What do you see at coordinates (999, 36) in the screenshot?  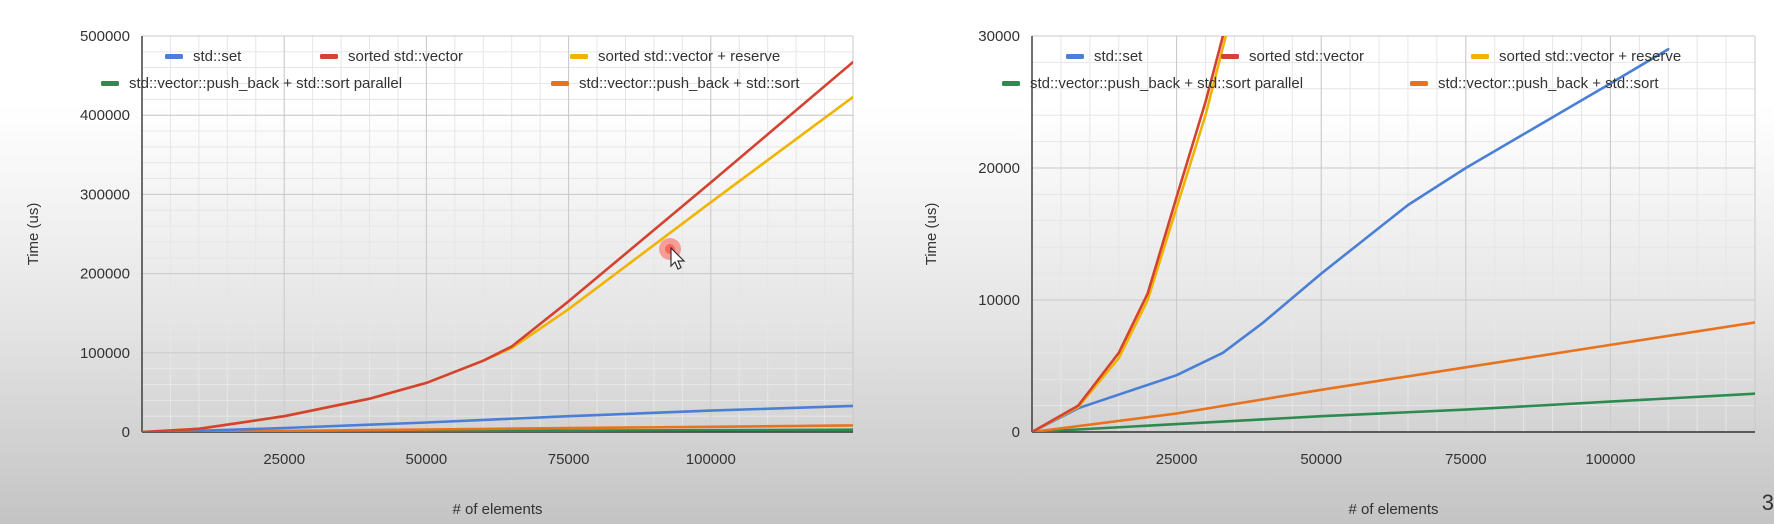 I see `y-tick-label: 30000` at bounding box center [999, 36].